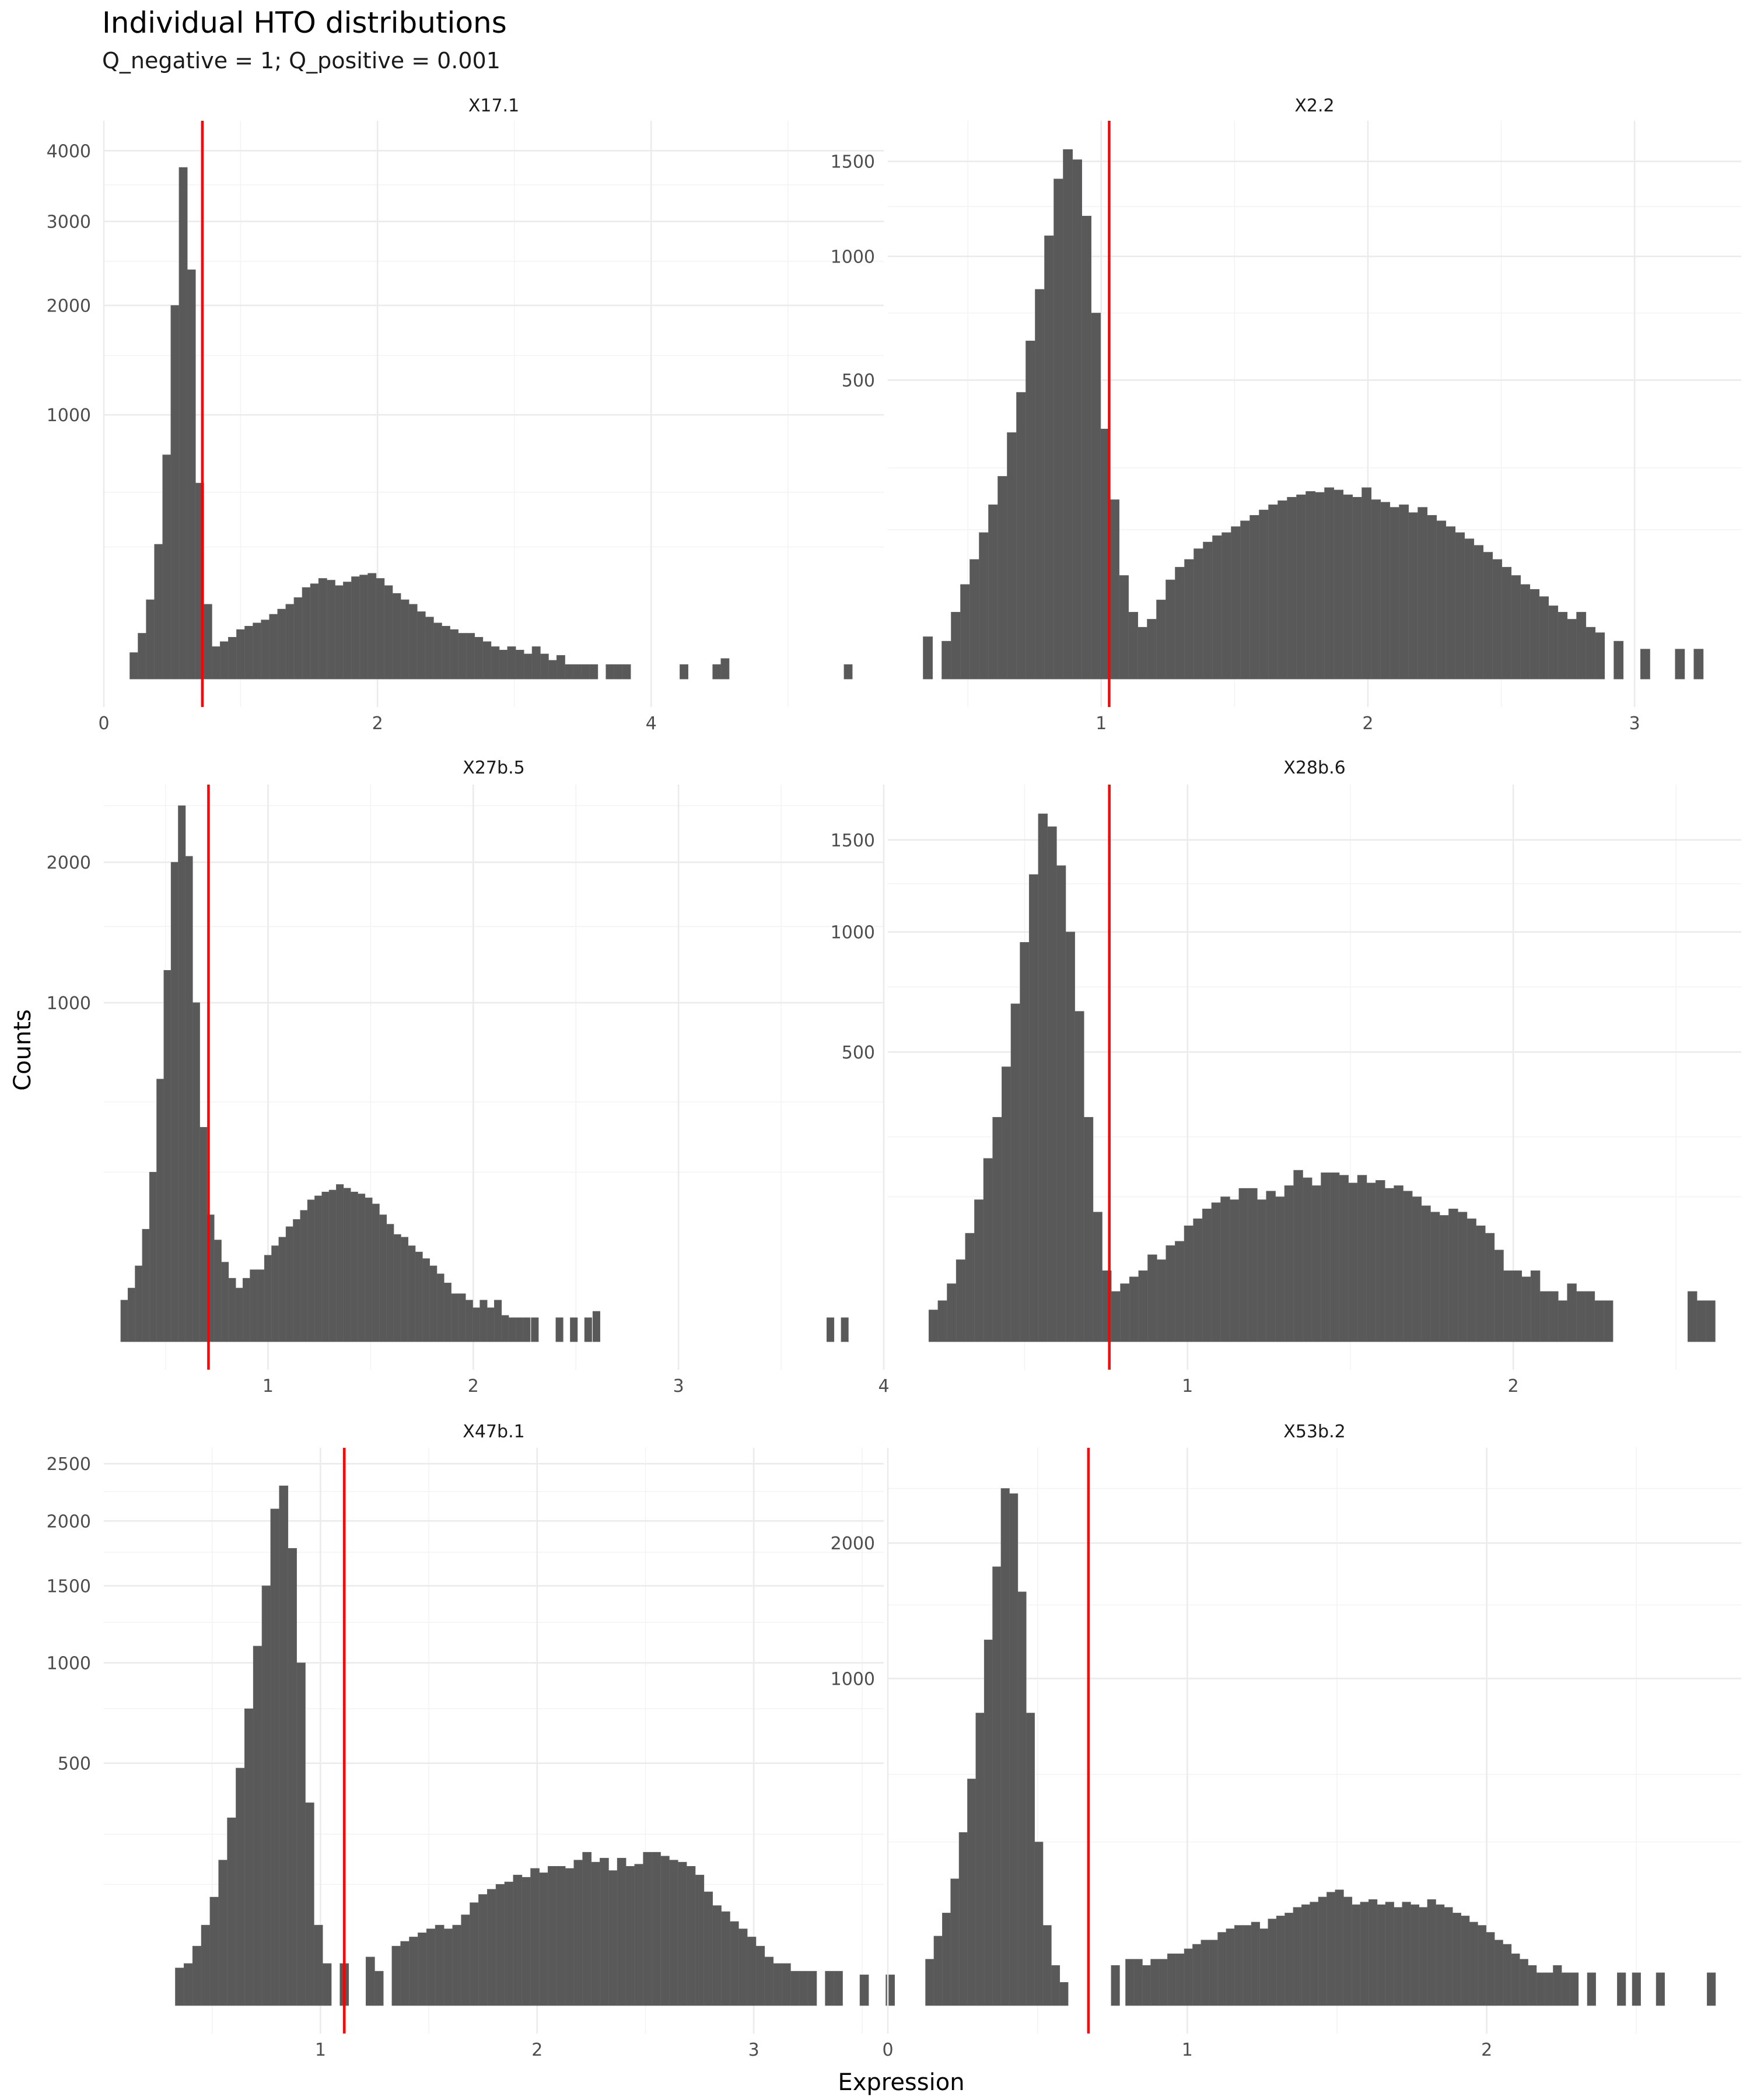 The height and width of the screenshot is (2100, 1750). I want to click on facet-x17-1: X17.1 0 2 4 1000 2000 3000 4000, so click(466, 415).